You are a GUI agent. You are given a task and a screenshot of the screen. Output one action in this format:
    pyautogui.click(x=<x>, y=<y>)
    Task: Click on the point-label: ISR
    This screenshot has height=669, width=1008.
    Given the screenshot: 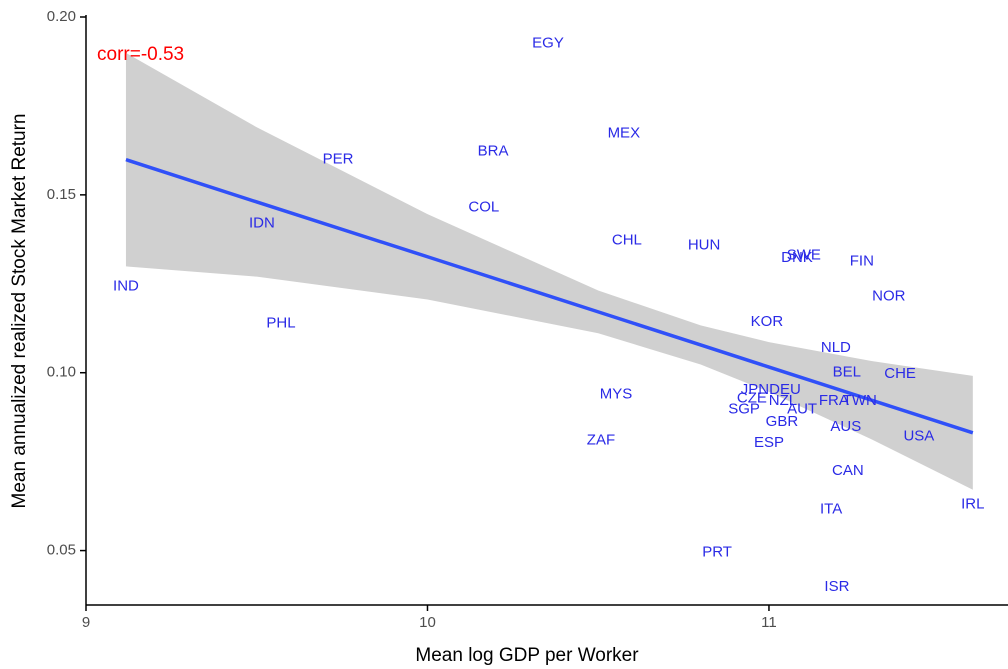 What is the action you would take?
    pyautogui.click(x=836, y=586)
    